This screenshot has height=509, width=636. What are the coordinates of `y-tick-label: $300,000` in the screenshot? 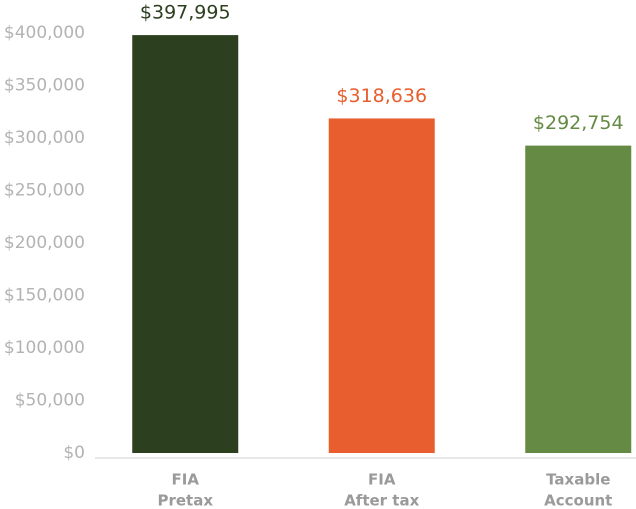 It's located at (44, 138).